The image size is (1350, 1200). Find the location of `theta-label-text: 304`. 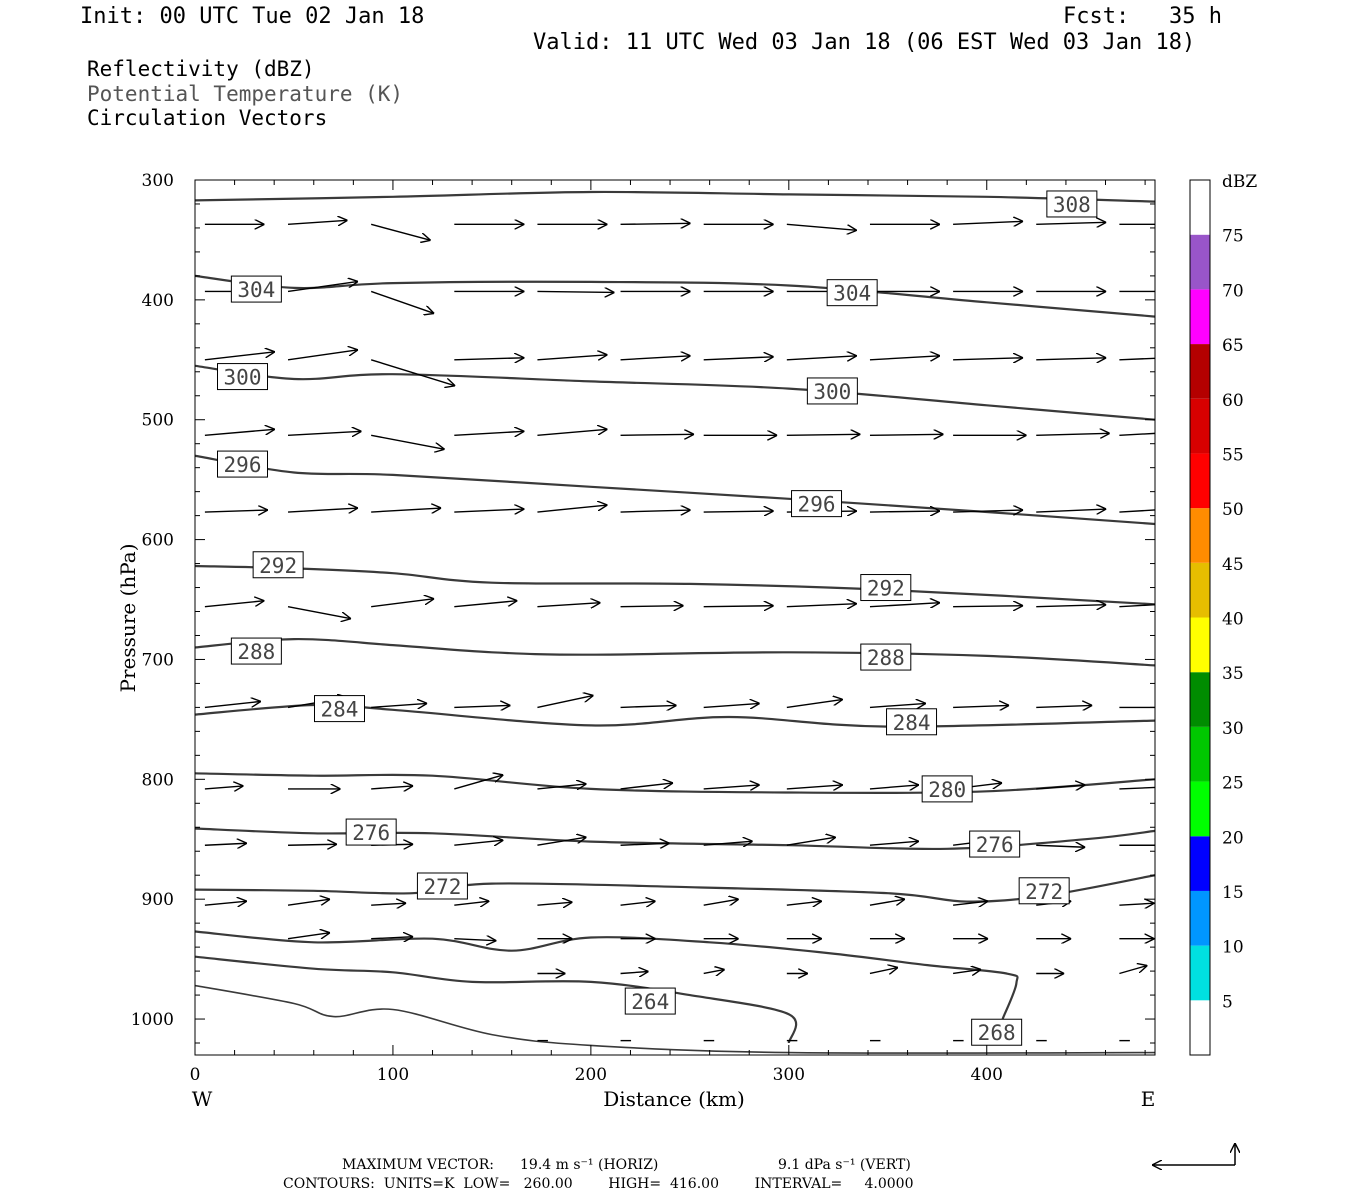

theta-label-text: 304 is located at coordinates (852, 294).